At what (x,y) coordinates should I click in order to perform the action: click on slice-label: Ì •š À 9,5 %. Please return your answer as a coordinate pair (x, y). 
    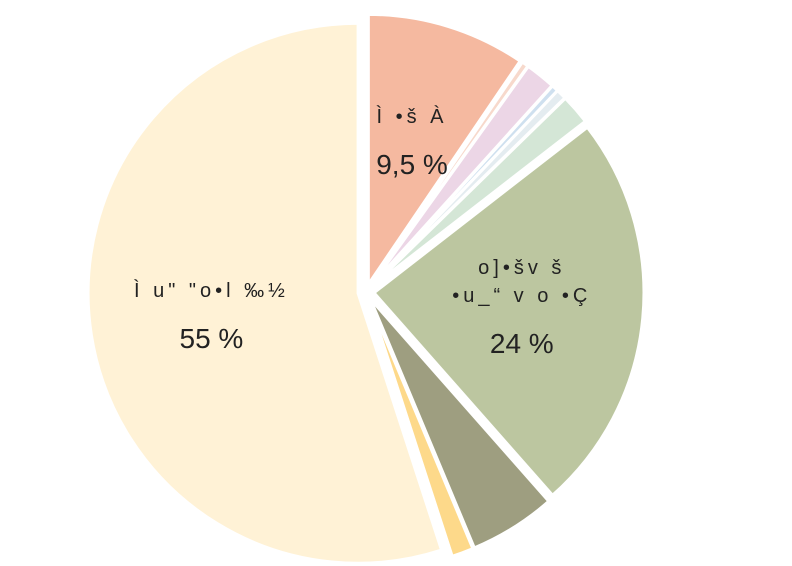
    Looking at the image, I should click on (412, 142).